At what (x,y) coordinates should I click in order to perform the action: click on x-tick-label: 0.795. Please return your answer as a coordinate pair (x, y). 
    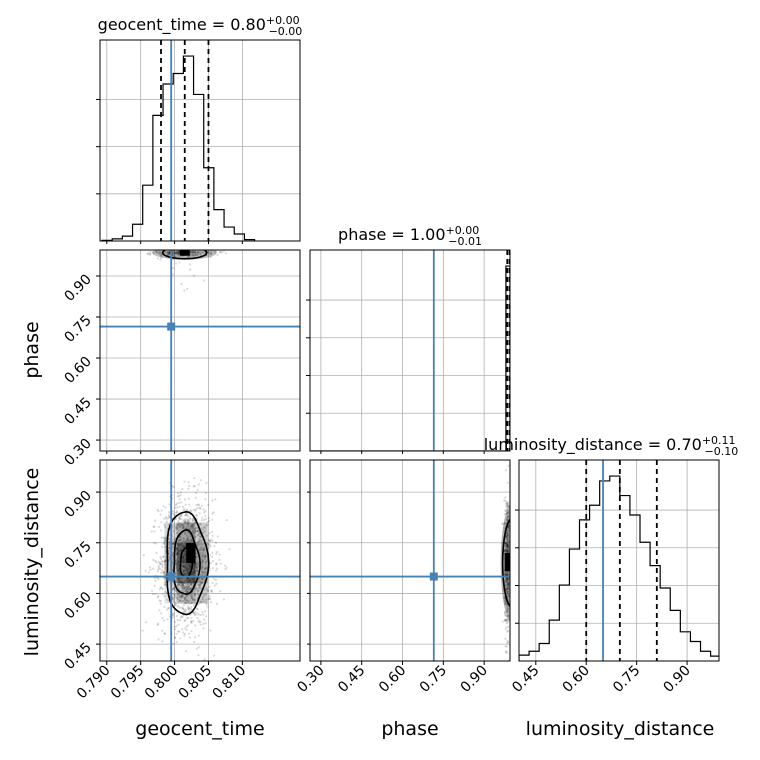
    Looking at the image, I should click on (128, 683).